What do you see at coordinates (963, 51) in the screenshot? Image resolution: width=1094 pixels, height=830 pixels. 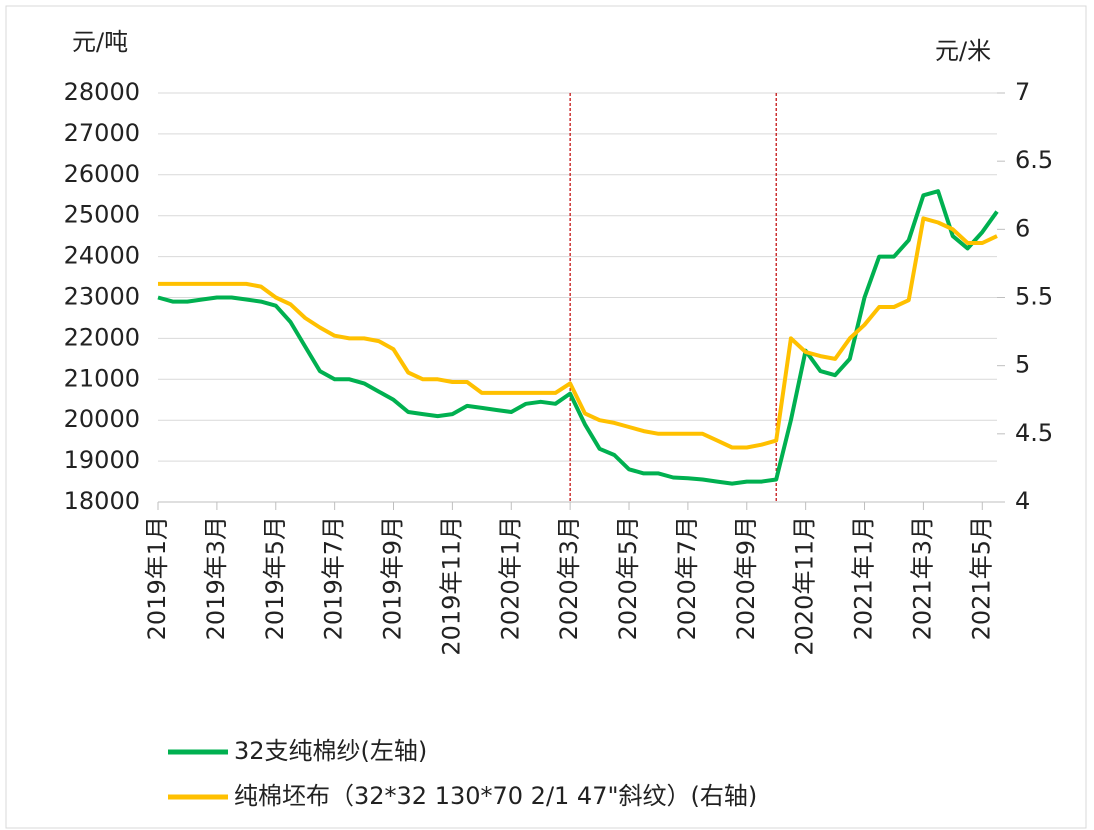 I see `y2-axis-label: 元/米` at bounding box center [963, 51].